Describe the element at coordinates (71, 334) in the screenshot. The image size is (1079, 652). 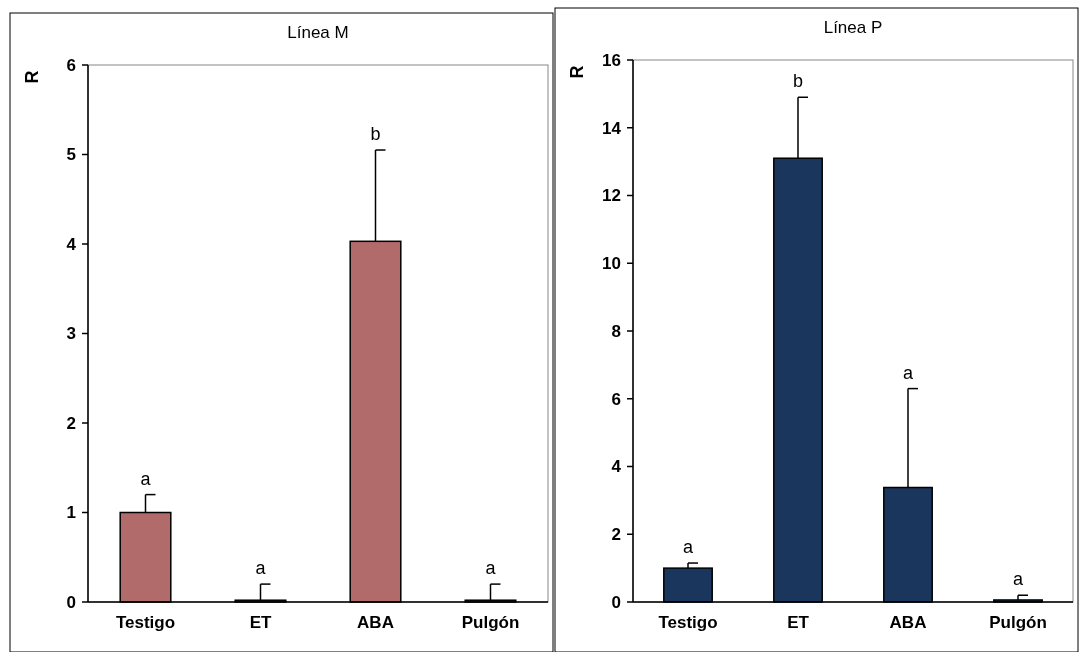
I see `y-tick-label: 3` at that location.